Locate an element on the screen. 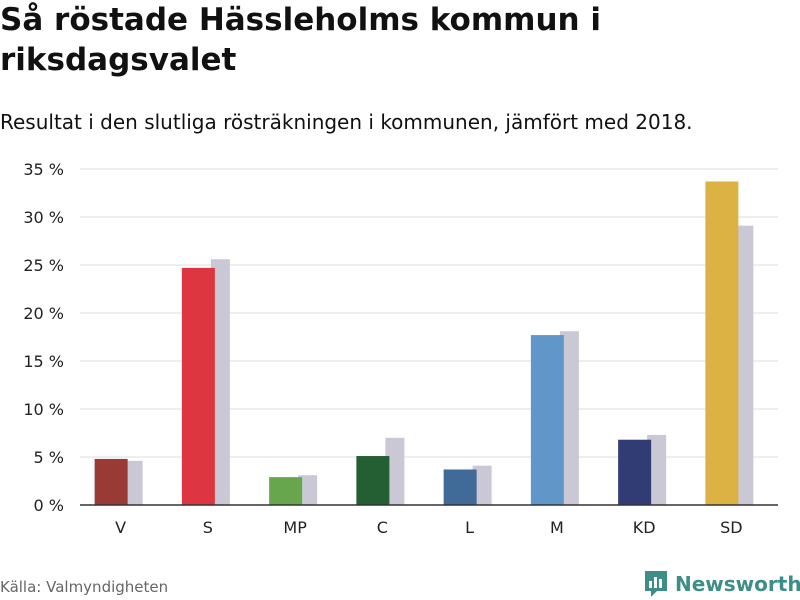 This screenshot has height=600, width=800. x-tick-label: SD is located at coordinates (731, 527).